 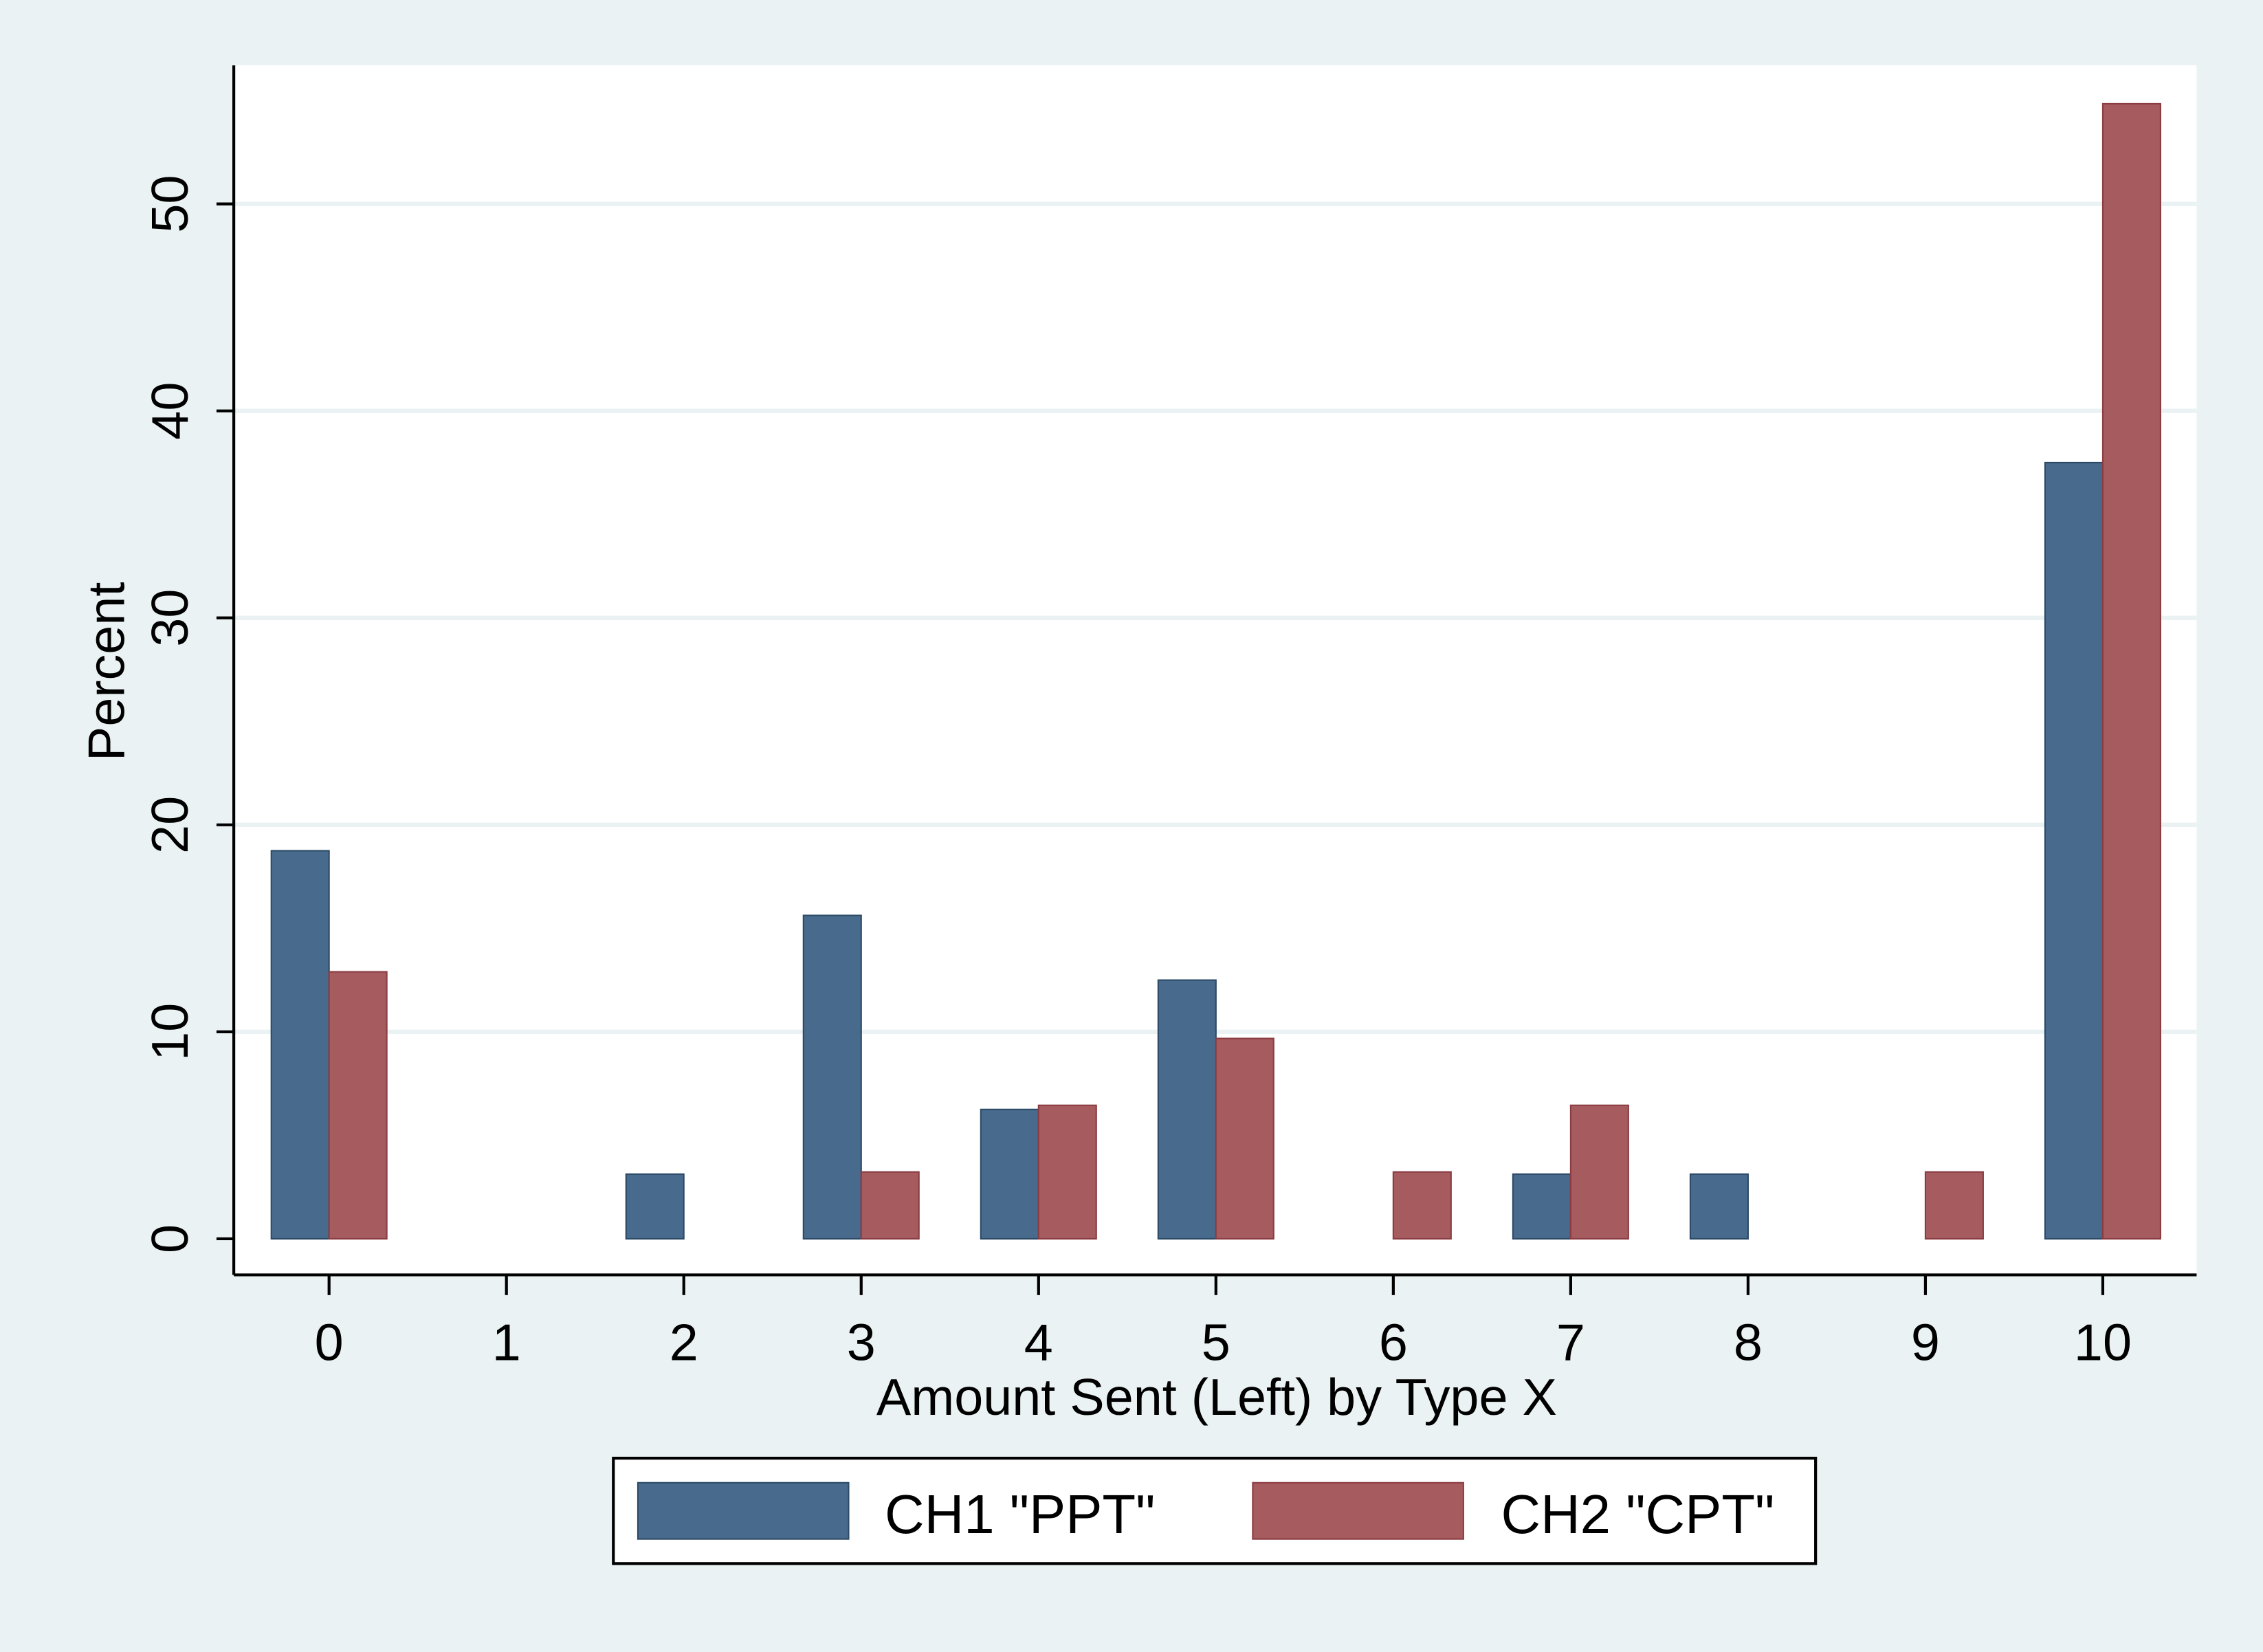 What do you see at coordinates (170, 825) in the screenshot?
I see `y-tick-label: 20` at bounding box center [170, 825].